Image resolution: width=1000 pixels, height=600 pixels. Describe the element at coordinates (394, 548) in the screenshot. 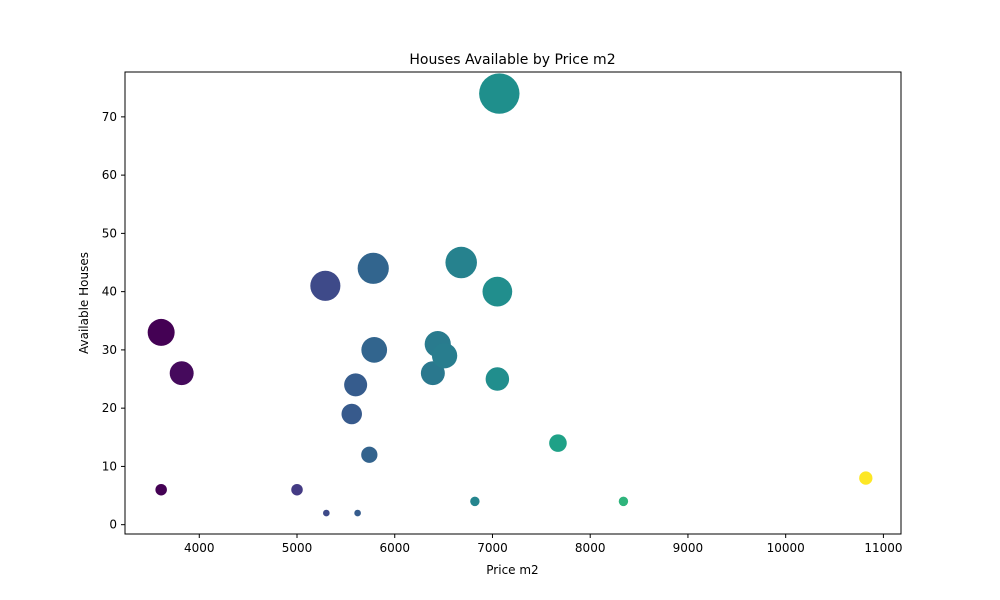

I see `x-tick-label: 6000` at that location.